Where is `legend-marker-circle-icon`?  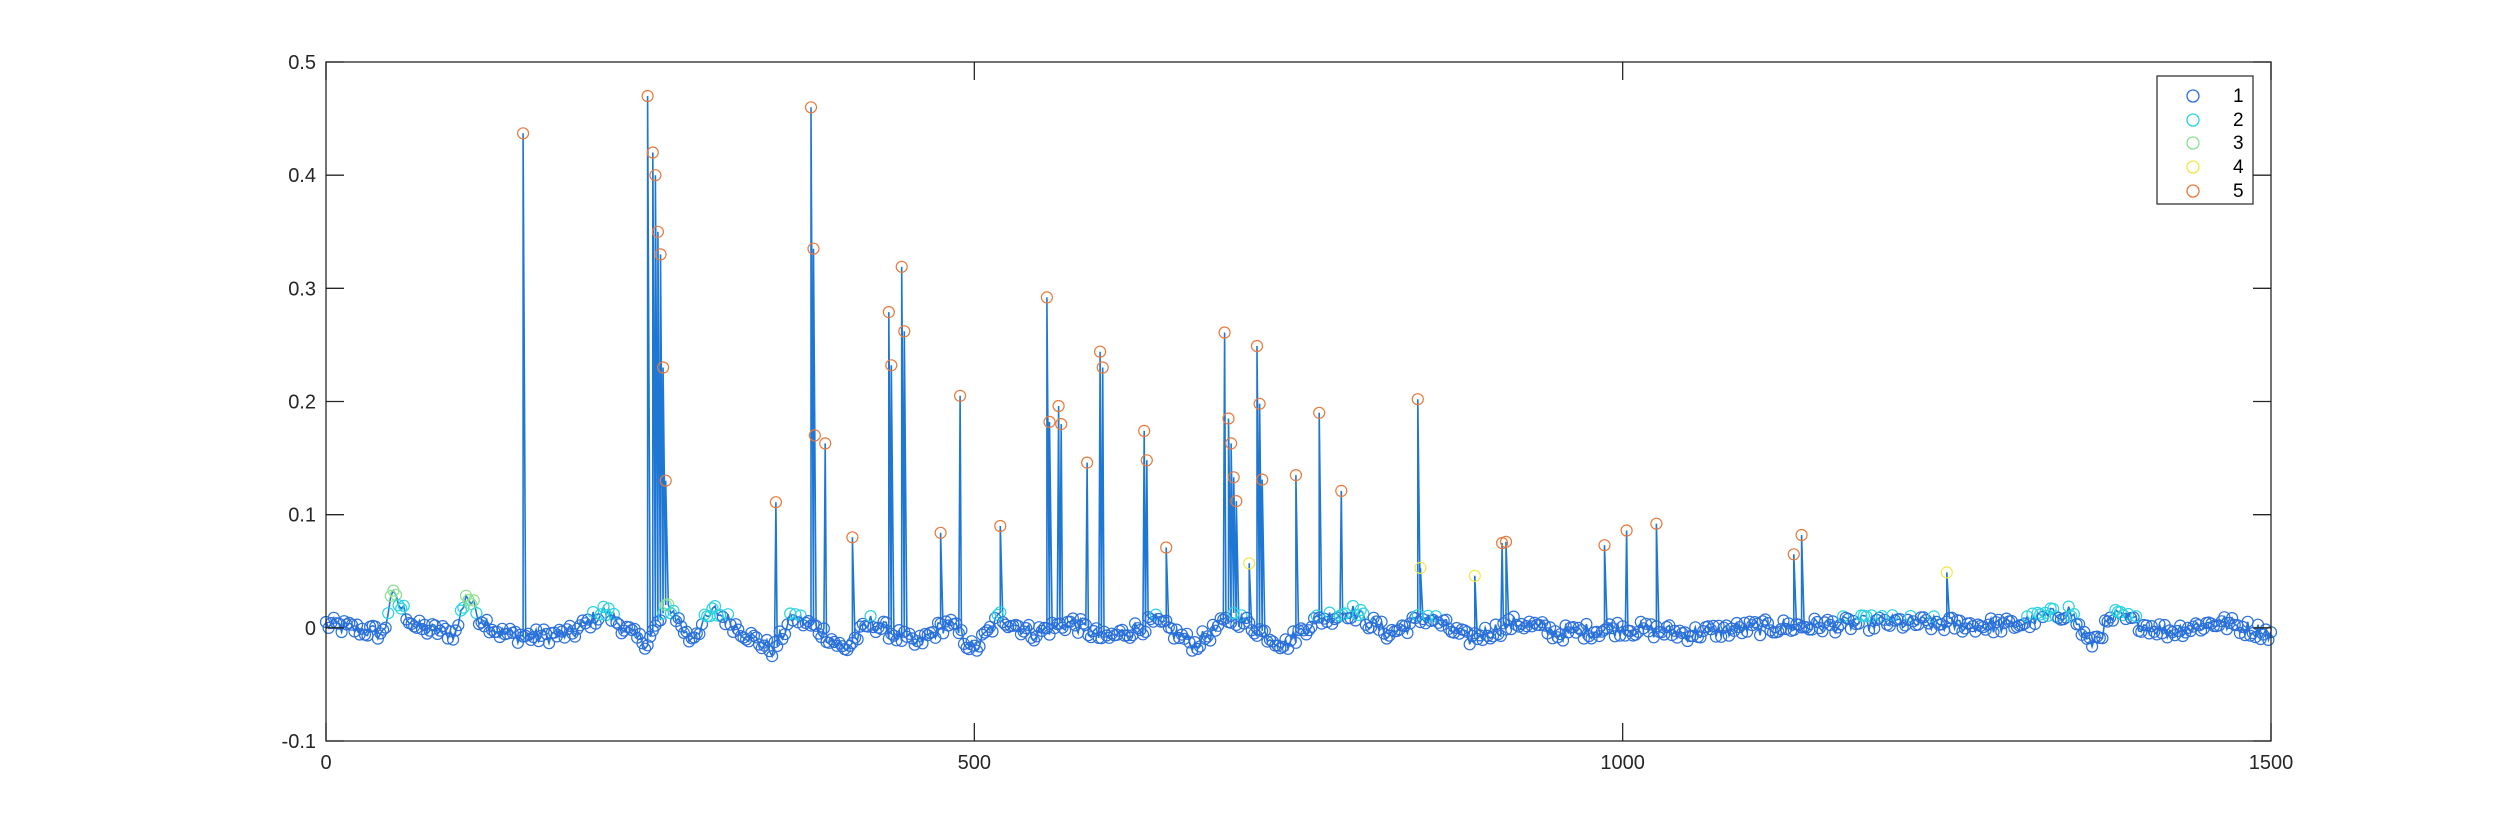
legend-marker-circle-icon is located at coordinates (2193, 143).